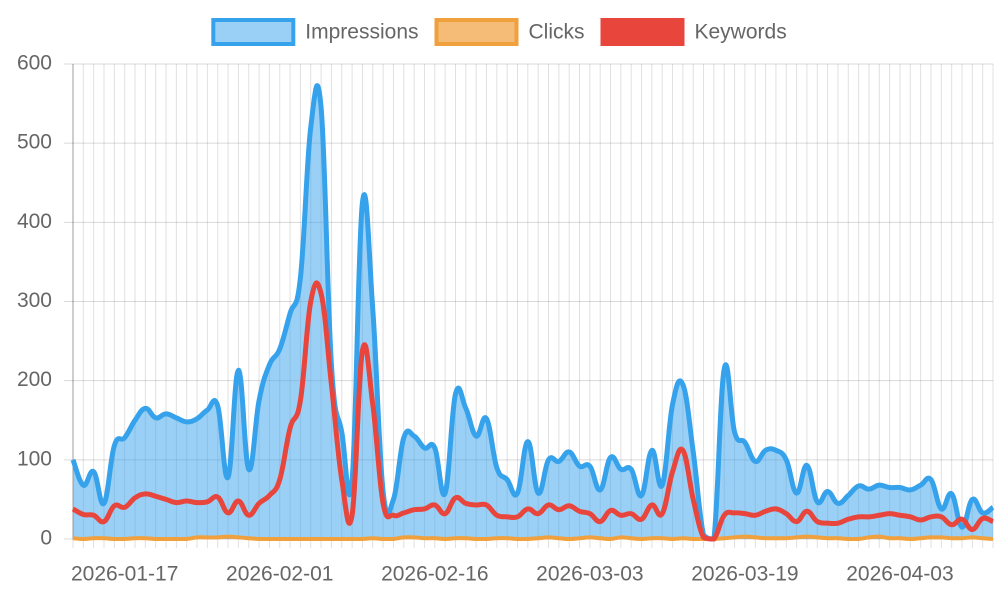  Describe the element at coordinates (34, 458) in the screenshot. I see `y-tick-label: 100` at that location.